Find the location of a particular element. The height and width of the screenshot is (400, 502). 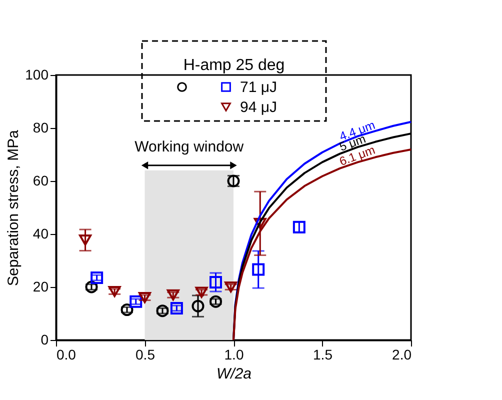

y-tick-label: 100 is located at coordinates (37, 74).